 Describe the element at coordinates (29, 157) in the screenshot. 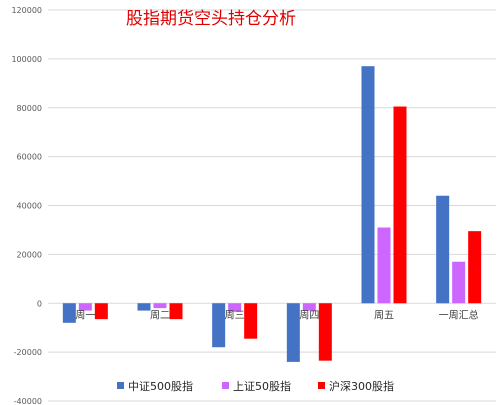

I see `y-tick-label: 60000` at that location.